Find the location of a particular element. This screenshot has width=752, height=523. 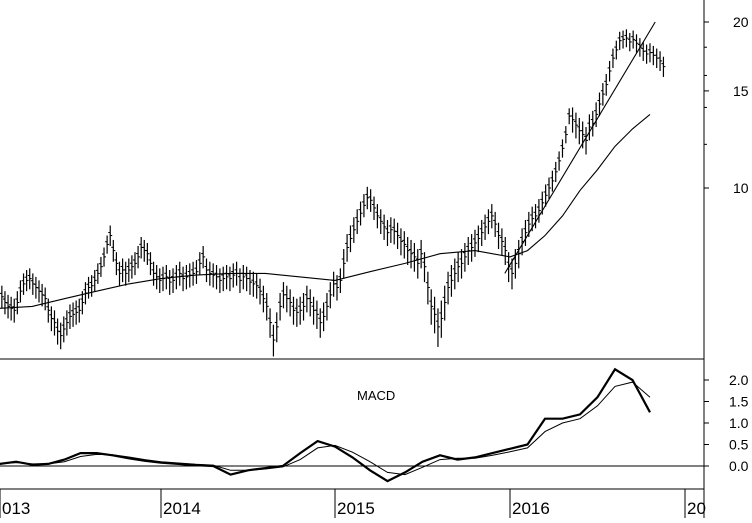

macd-label: MACD is located at coordinates (376, 395).